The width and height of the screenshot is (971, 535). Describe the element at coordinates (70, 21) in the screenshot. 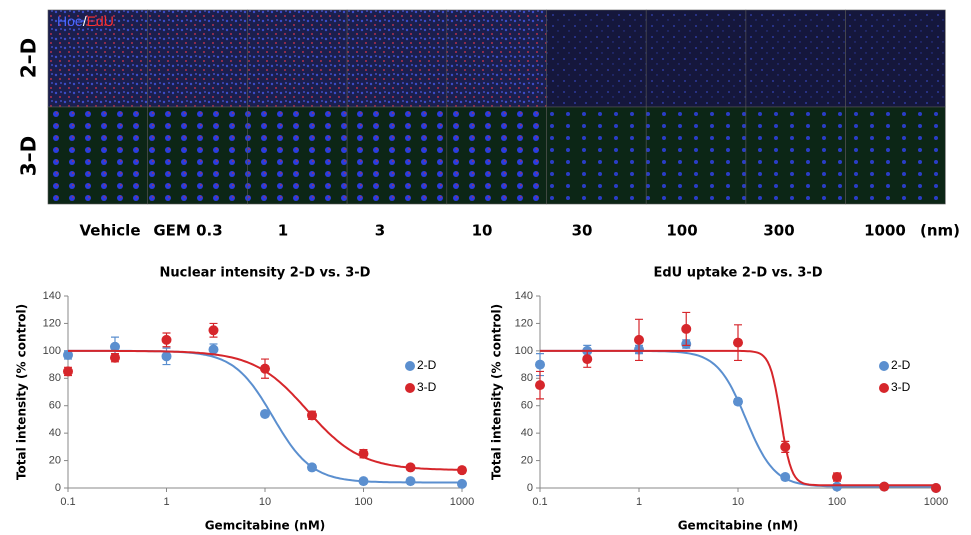

I see `stain-part: Hoe` at that location.